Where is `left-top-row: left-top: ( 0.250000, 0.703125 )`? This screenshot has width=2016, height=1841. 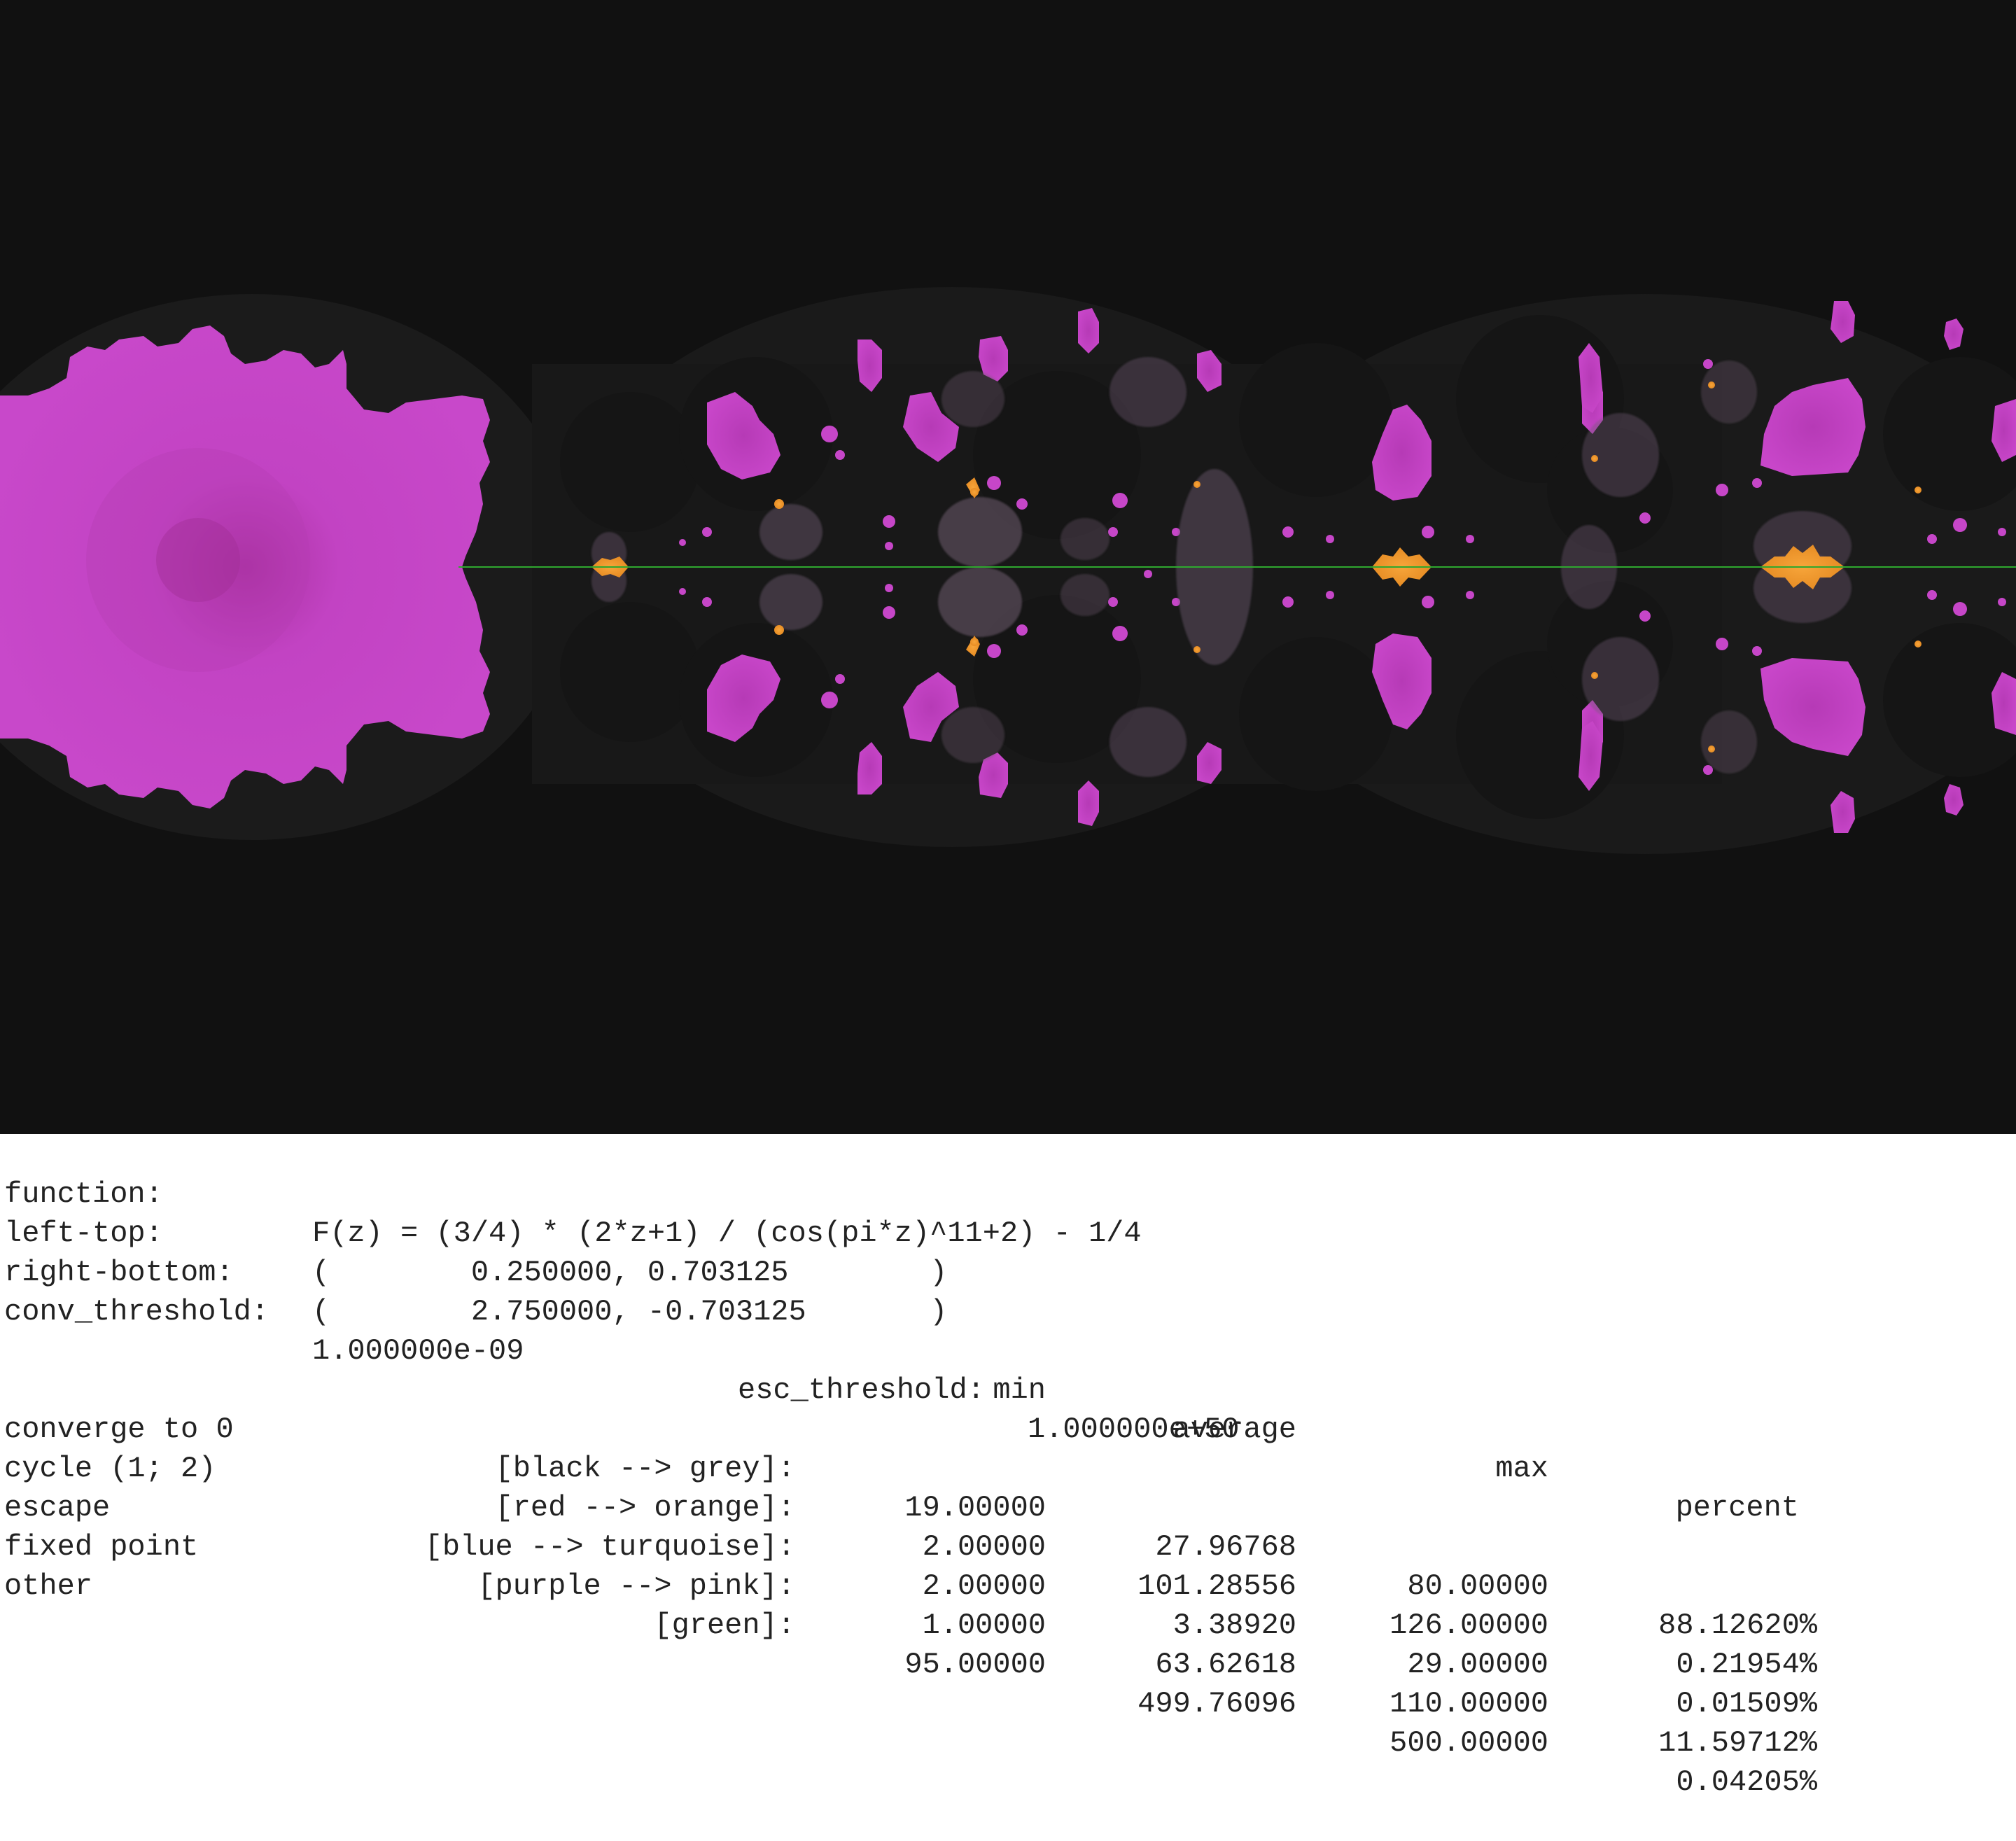 left-top-row: left-top: ( 0.250000, 0.703125 ) is located at coordinates (473, 1232).